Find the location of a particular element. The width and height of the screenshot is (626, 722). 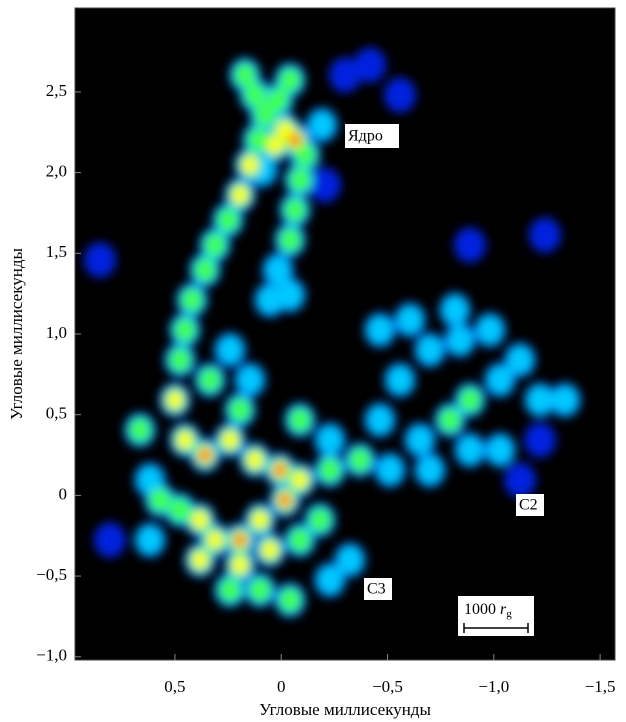

annotation: C2 is located at coordinates (530, 505).